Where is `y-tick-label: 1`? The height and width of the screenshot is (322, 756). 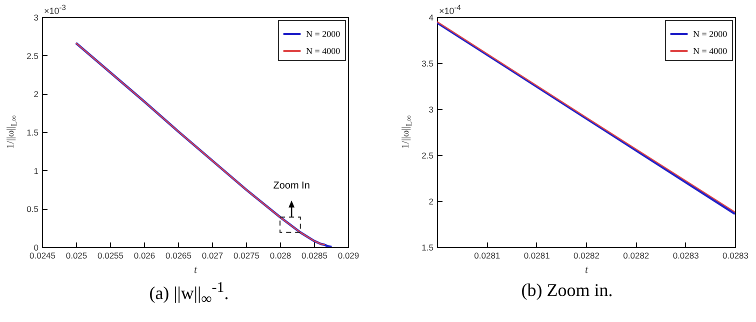 y-tick-label: 1 is located at coordinates (36, 171).